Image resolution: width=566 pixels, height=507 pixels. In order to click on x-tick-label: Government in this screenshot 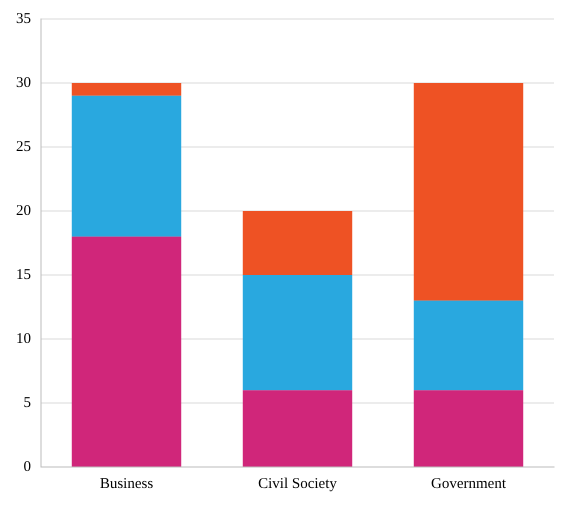, I will do `click(469, 484)`.